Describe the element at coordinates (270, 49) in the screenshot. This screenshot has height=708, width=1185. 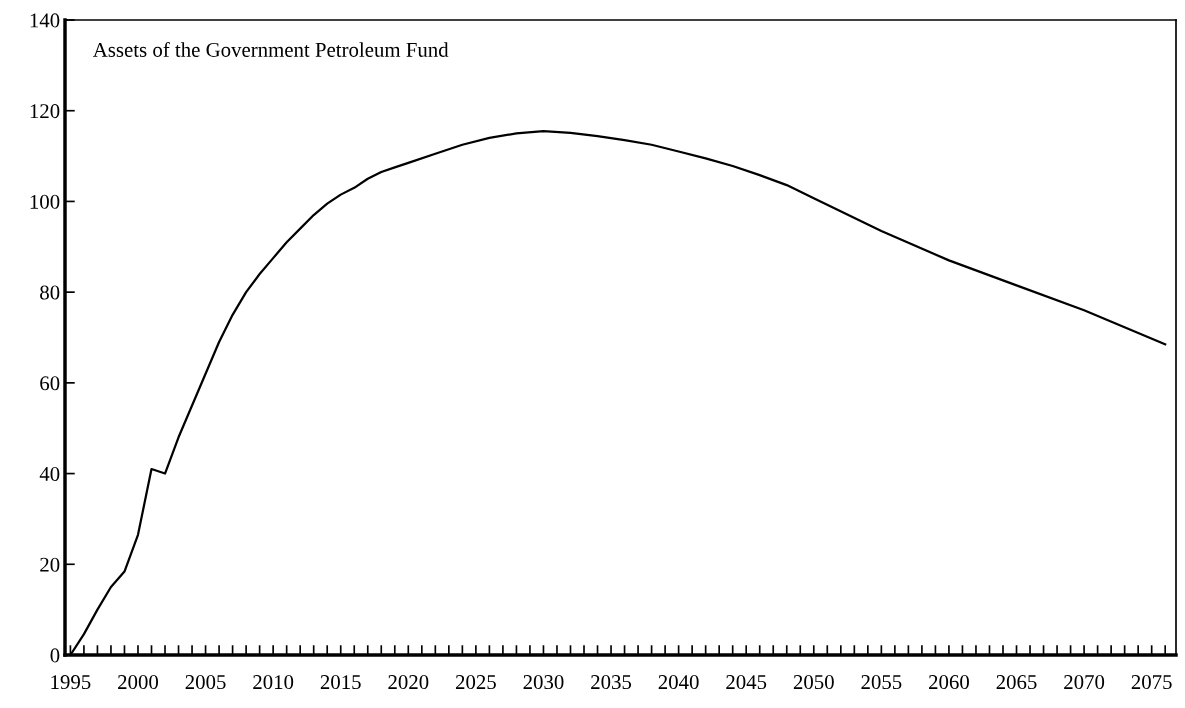
I see `text: Assets of the Government Petroleum Fund` at that location.